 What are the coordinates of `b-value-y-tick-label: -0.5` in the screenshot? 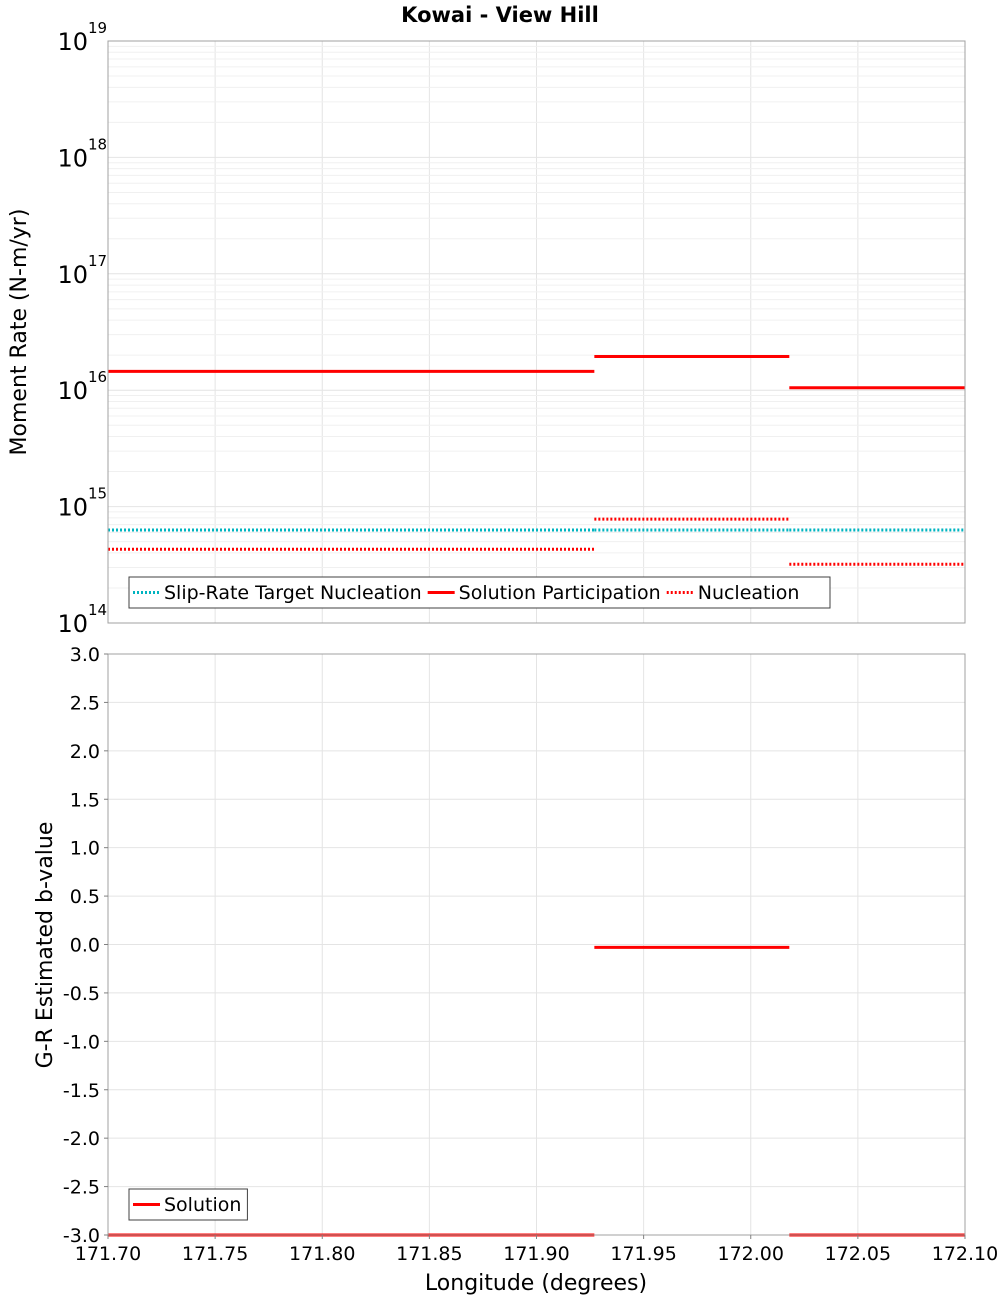 It's located at (81, 994).